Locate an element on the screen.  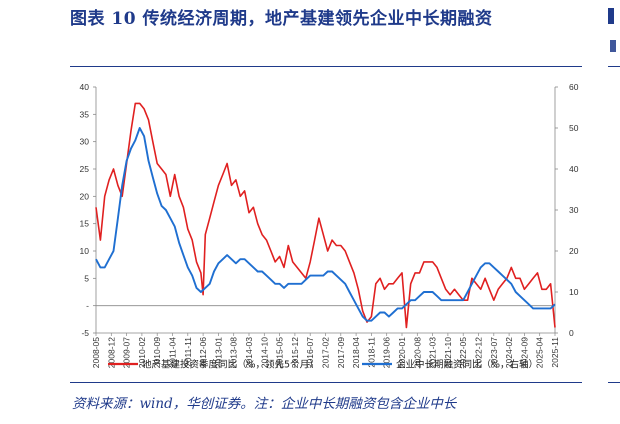
right-tick-label: 50 is located at coordinates (574, 128).